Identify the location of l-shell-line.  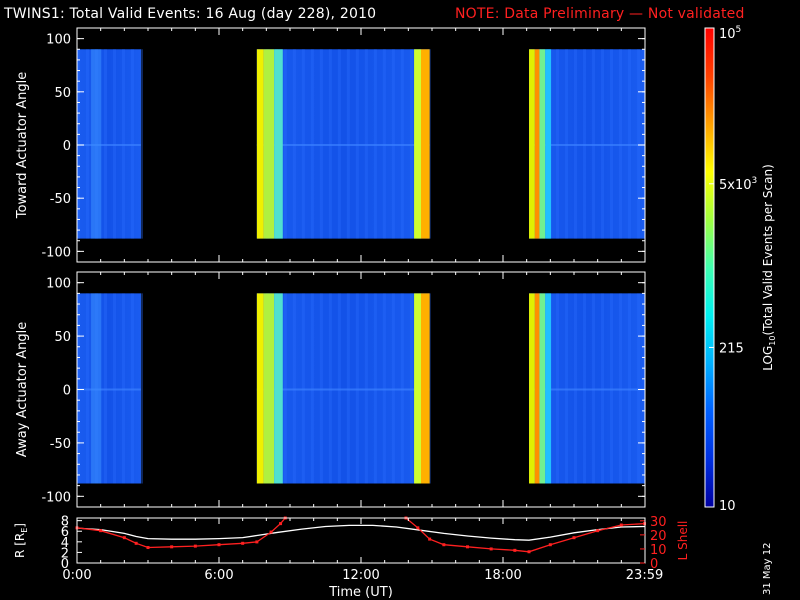
(181, 533).